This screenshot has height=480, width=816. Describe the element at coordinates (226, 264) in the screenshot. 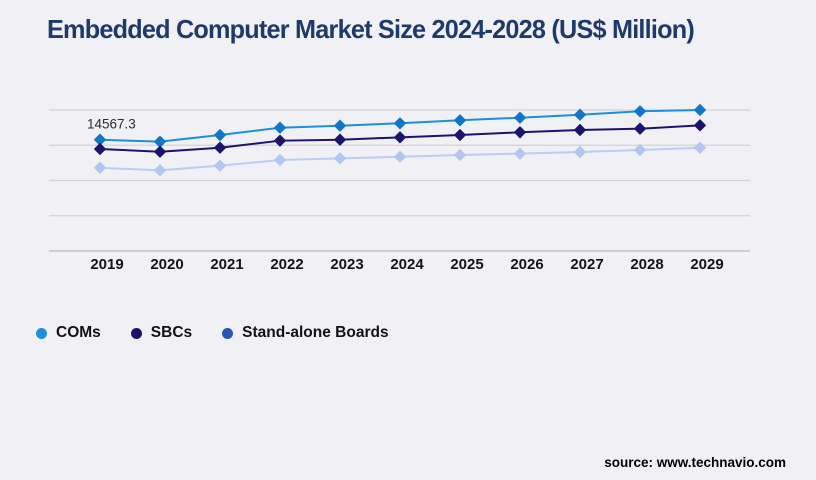

I see `x-axis-tick-label: 2021` at that location.